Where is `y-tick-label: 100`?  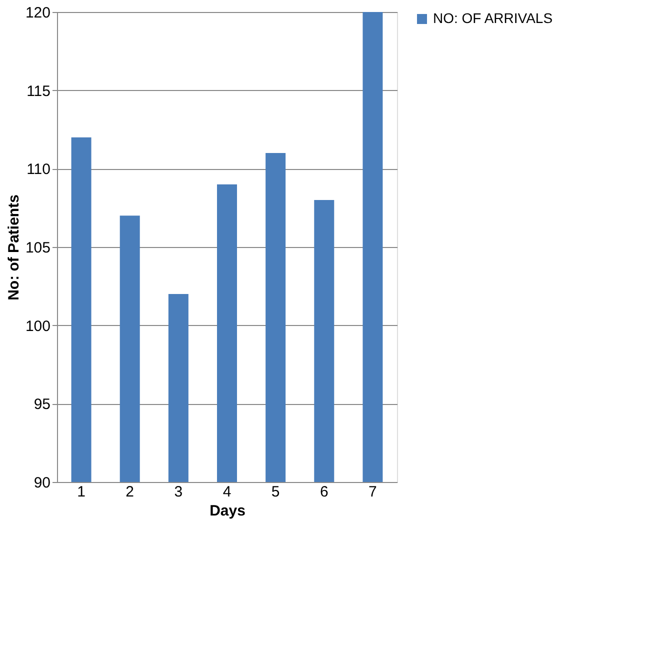 y-tick-label: 100 is located at coordinates (37, 326).